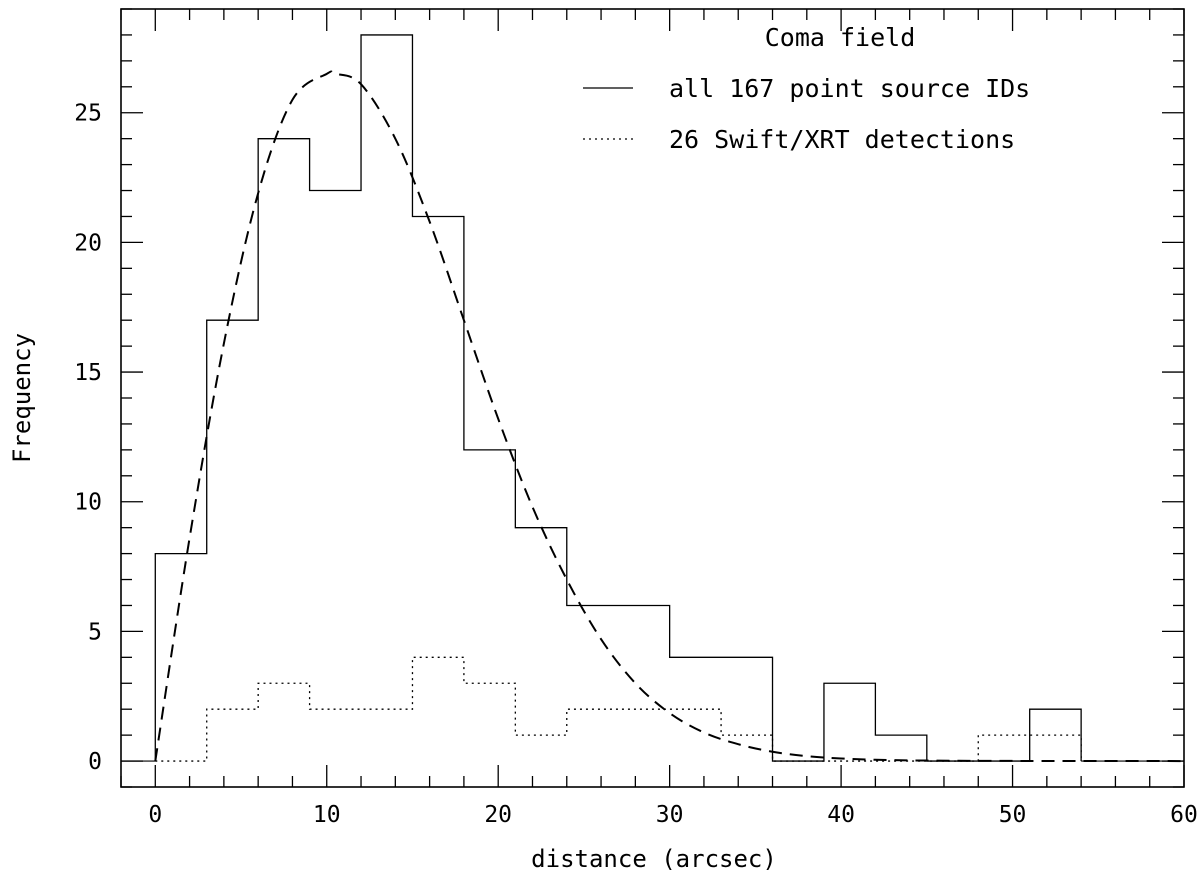  Describe the element at coordinates (155, 815) in the screenshot. I see `x-tick-label: 0` at that location.